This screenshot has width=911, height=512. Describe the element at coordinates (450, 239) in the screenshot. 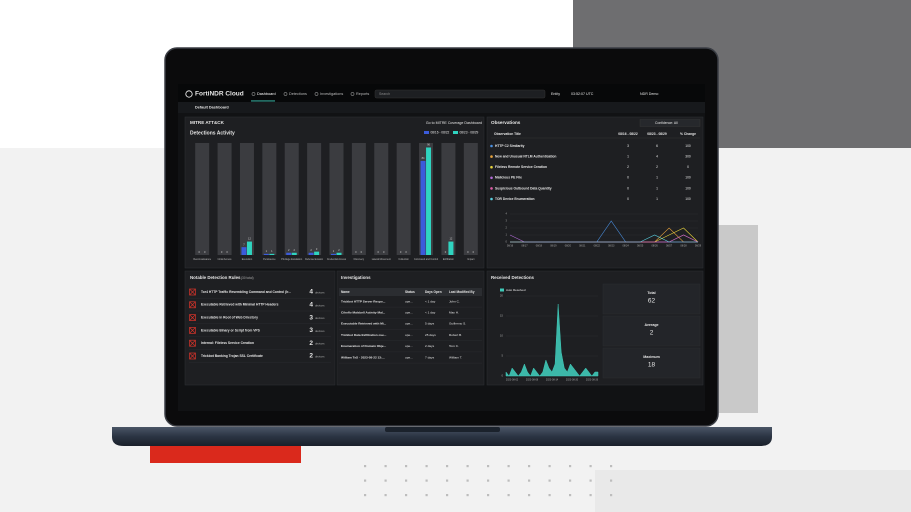

I see `value-label: 12` at that location.